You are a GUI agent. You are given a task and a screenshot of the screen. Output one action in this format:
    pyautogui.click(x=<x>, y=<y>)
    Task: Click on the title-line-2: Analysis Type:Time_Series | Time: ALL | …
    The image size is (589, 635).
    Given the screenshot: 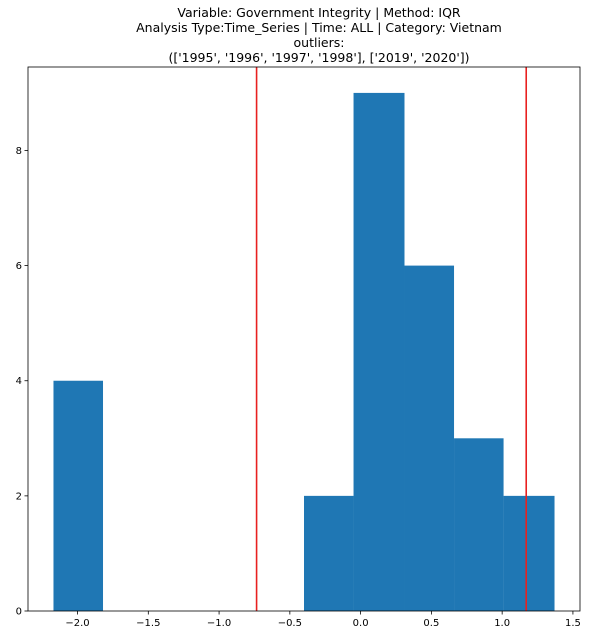 What is the action you would take?
    pyautogui.click(x=319, y=27)
    